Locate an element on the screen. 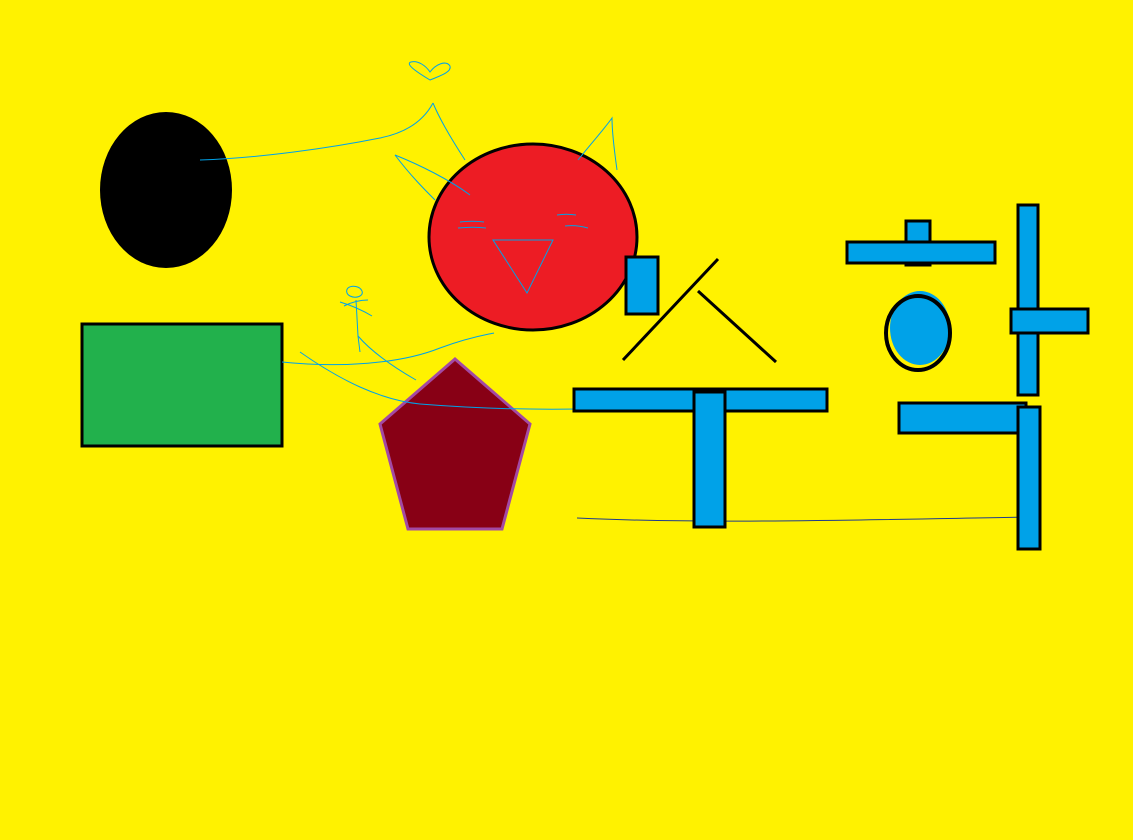 The width and height of the screenshot is (1133, 840). green-rectangle is located at coordinates (182, 385).